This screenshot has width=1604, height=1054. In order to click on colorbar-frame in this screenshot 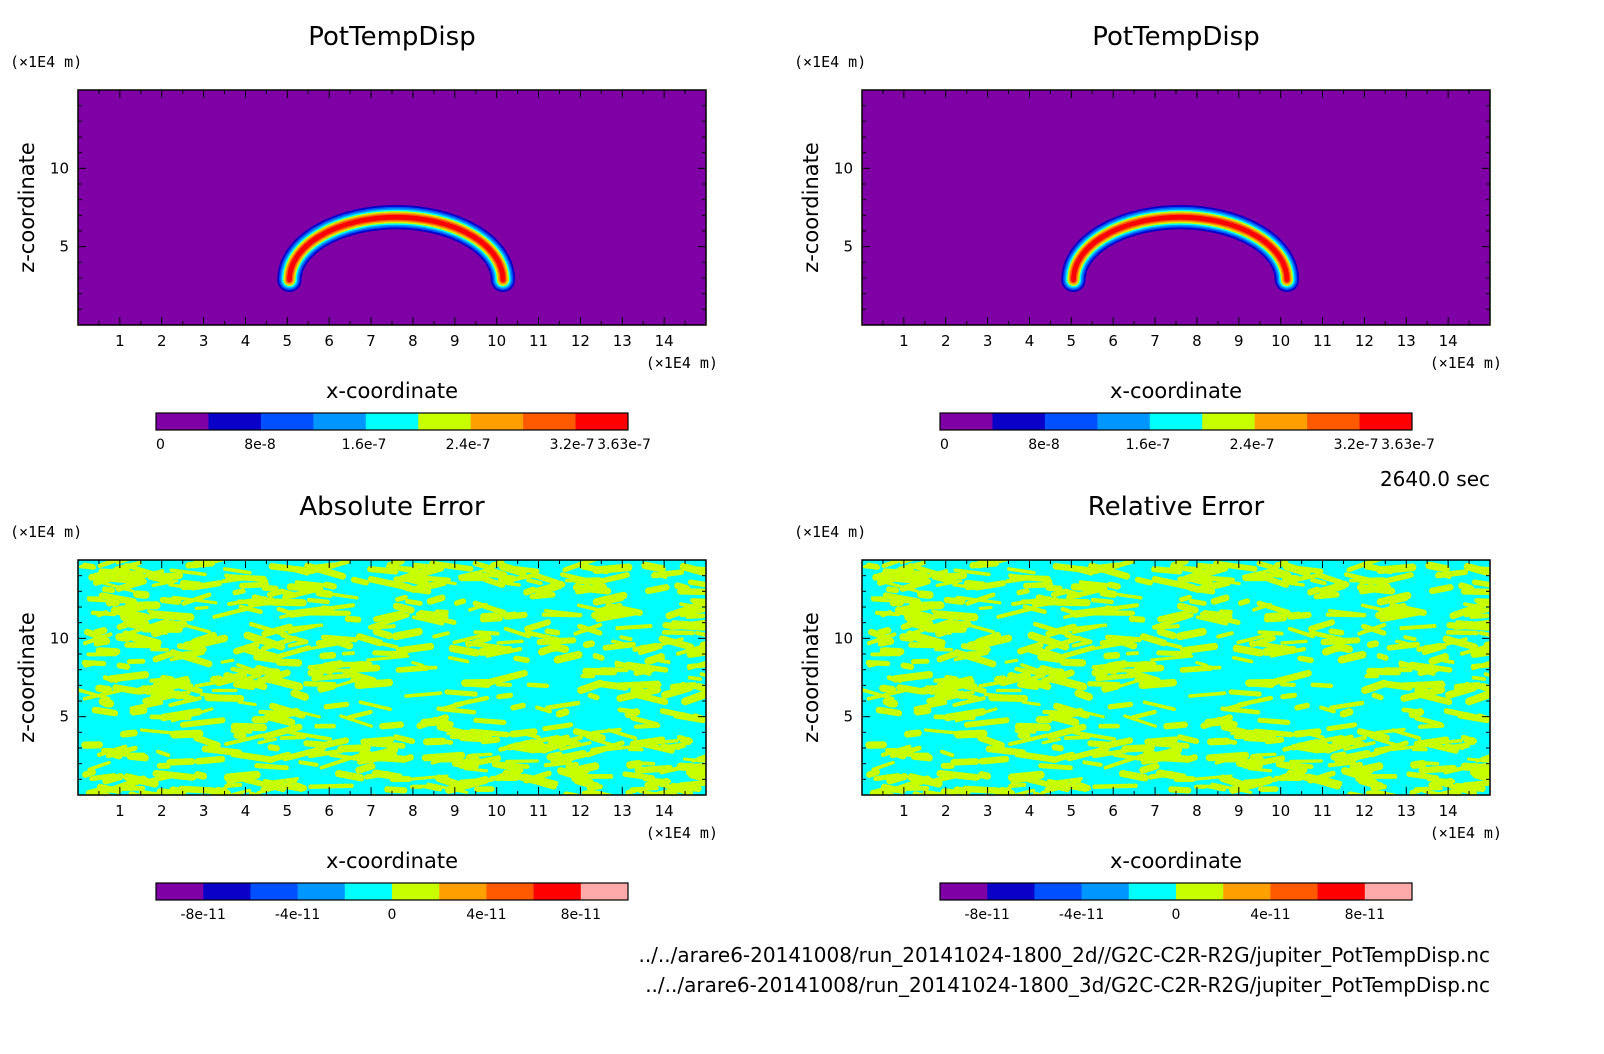, I will do `click(392, 891)`.